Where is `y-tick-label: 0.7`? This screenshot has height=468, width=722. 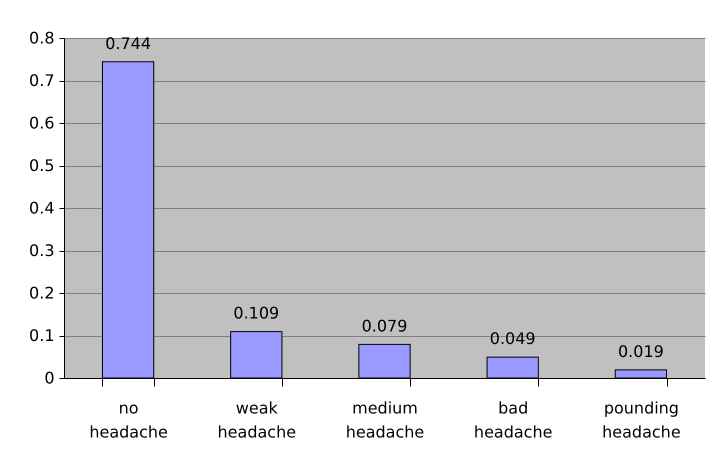
y-tick-label: 0.7 is located at coordinates (41, 80).